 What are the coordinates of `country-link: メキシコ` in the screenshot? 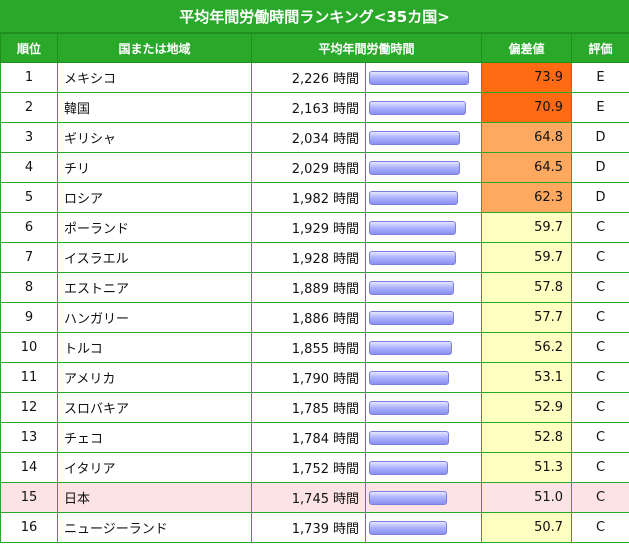 It's located at (154, 77).